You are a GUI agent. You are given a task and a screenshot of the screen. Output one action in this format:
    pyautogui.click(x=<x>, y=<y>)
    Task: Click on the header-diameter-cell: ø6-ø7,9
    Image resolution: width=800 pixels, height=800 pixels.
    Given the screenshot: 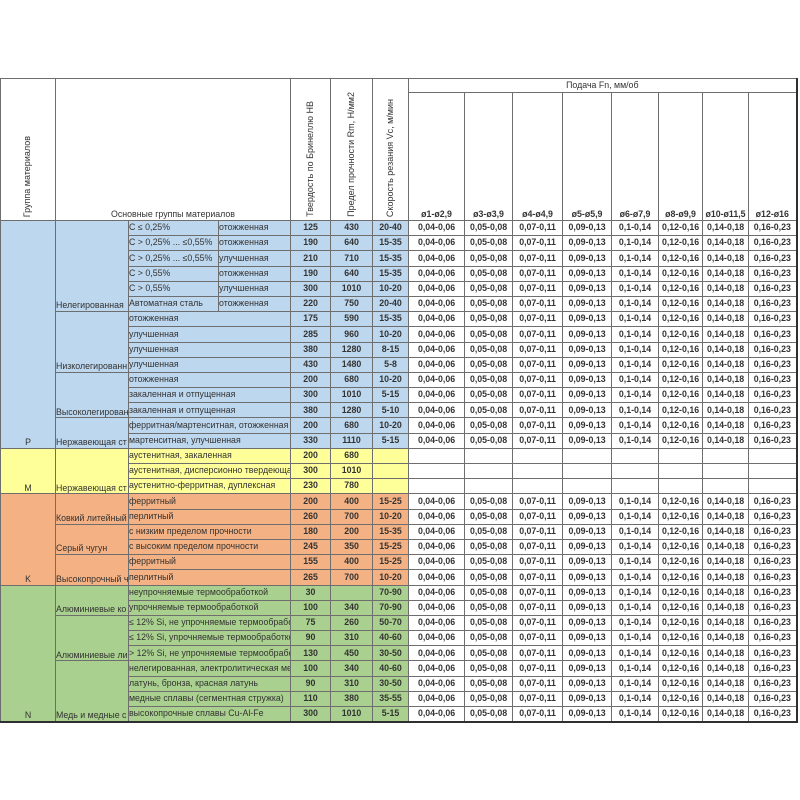 What is the action you would take?
    pyautogui.click(x=635, y=156)
    